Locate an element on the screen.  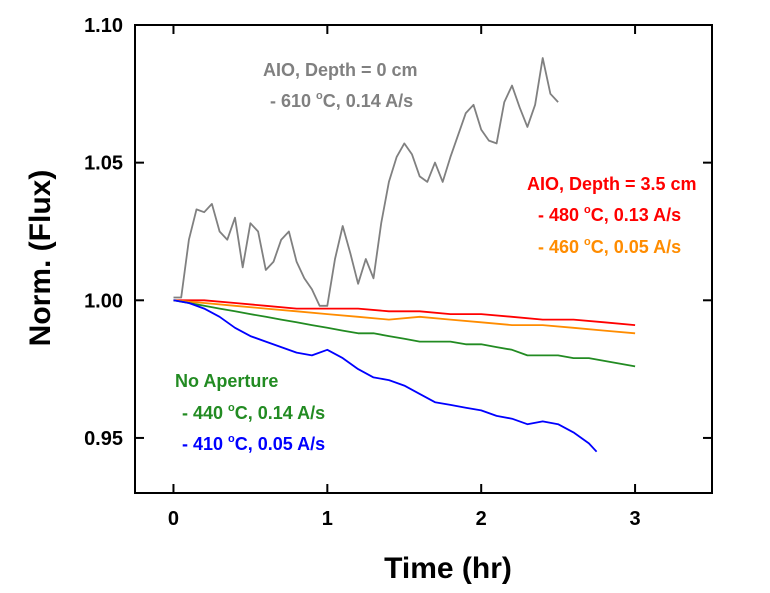
annotation-aio35-s2: - 460 oC, 0.05 A/s is located at coordinates (609, 246).